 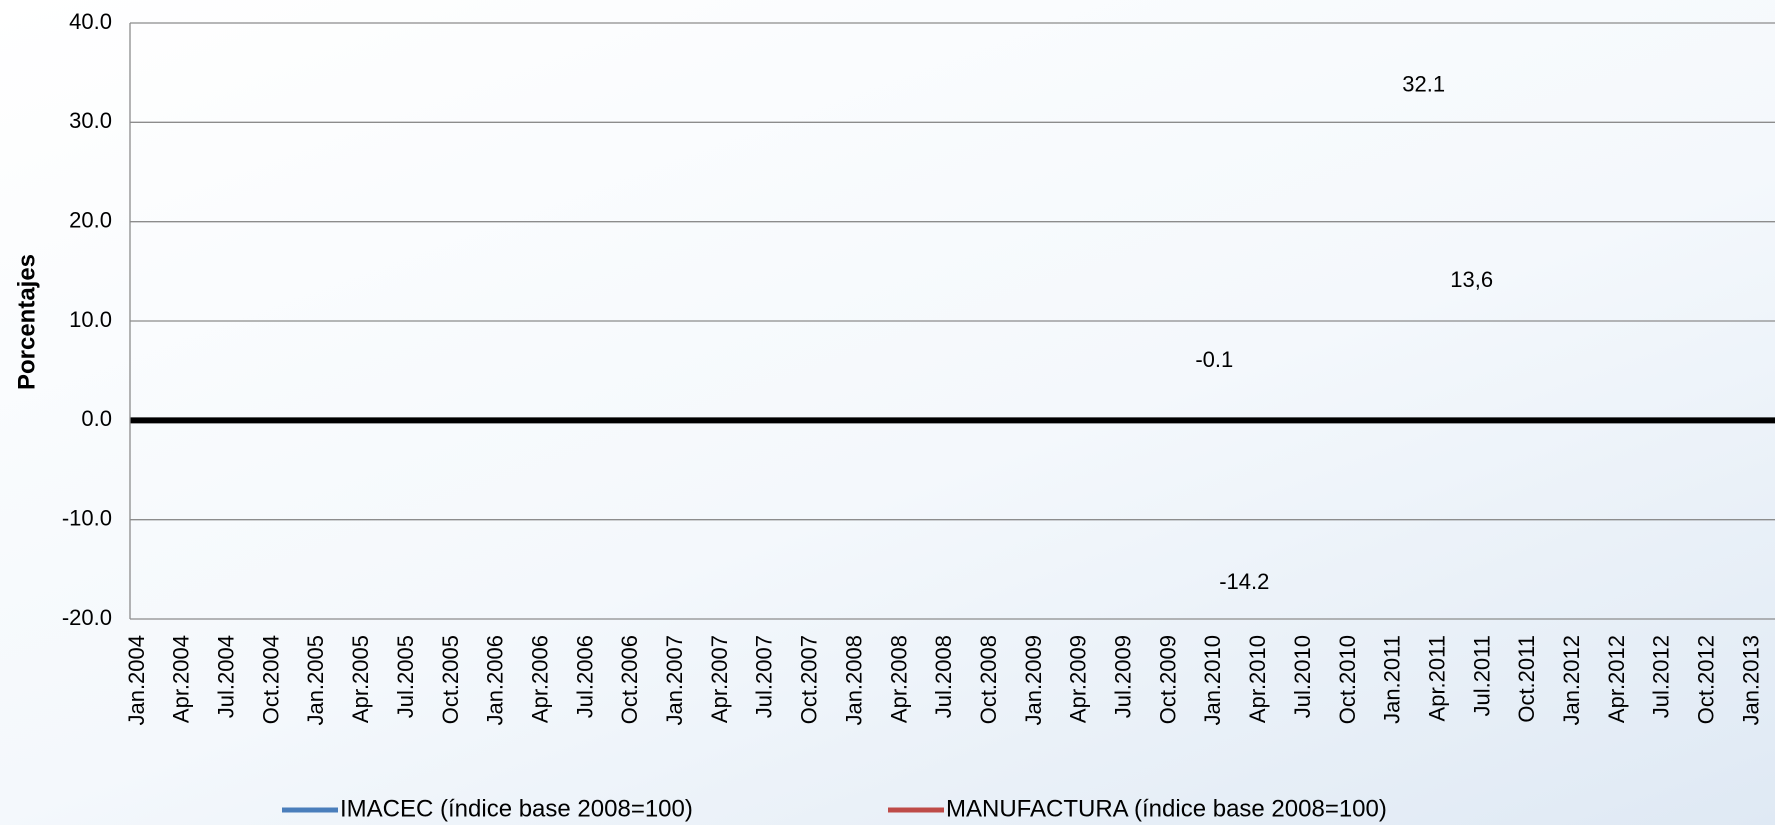 What do you see at coordinates (1616, 679) in the screenshot?
I see `x-tick-label: Apr.2012` at bounding box center [1616, 679].